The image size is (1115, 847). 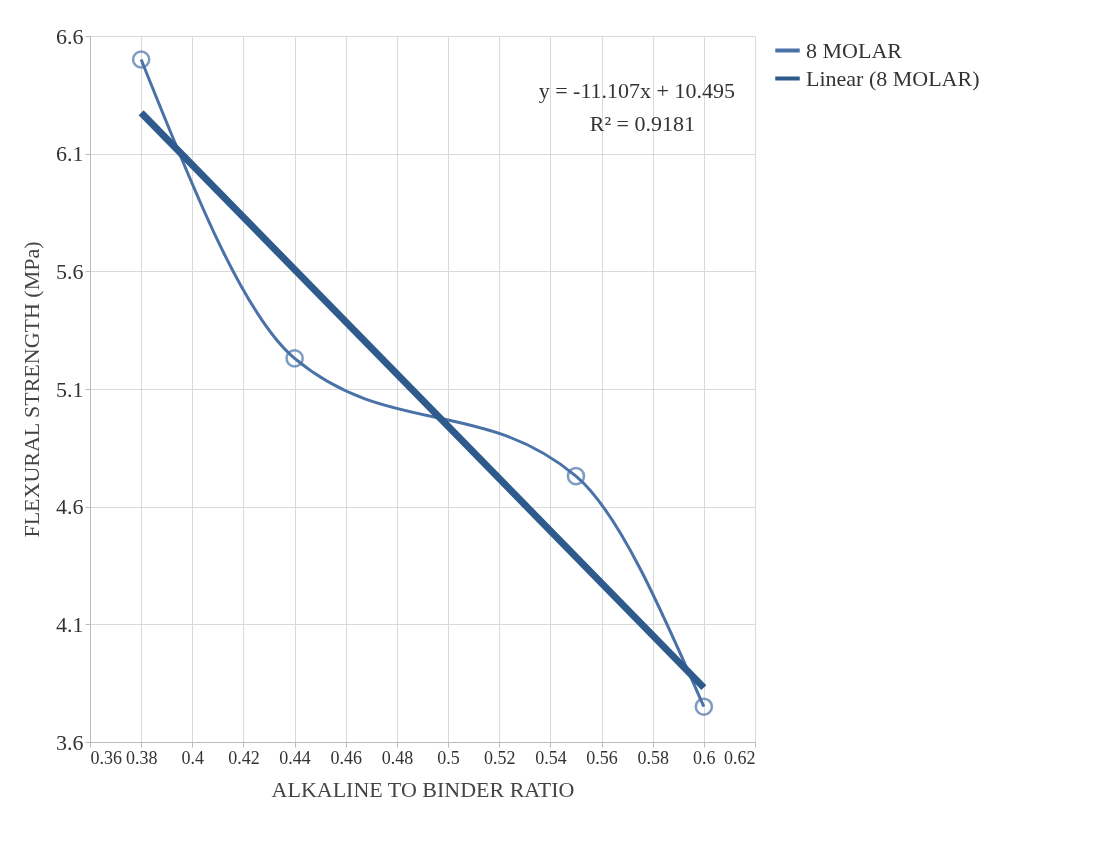 What do you see at coordinates (193, 757) in the screenshot?
I see `x-tick-label: 0.4` at bounding box center [193, 757].